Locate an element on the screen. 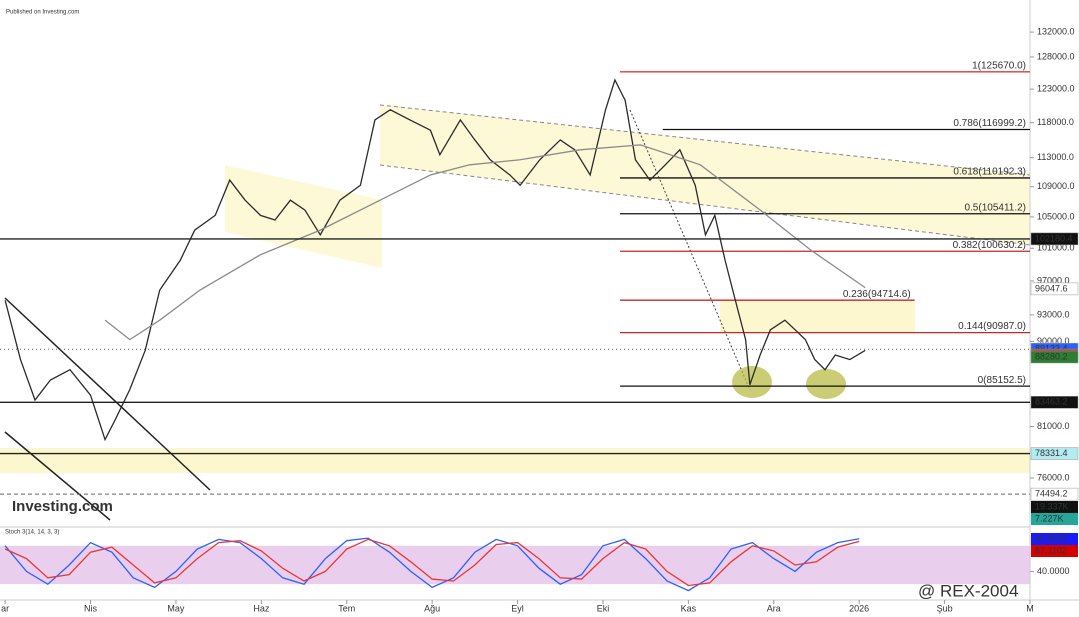  fib-label: 0.618(110192.3) is located at coordinates (989, 172).